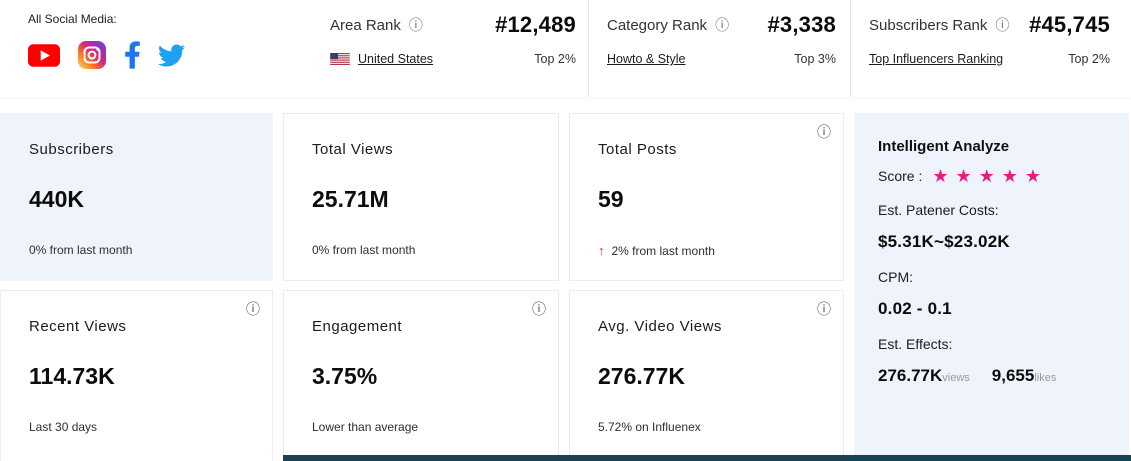 The image size is (1131, 461). What do you see at coordinates (928, 25) in the screenshot?
I see `subscribers-rank-label: Subscribers Rank` at bounding box center [928, 25].